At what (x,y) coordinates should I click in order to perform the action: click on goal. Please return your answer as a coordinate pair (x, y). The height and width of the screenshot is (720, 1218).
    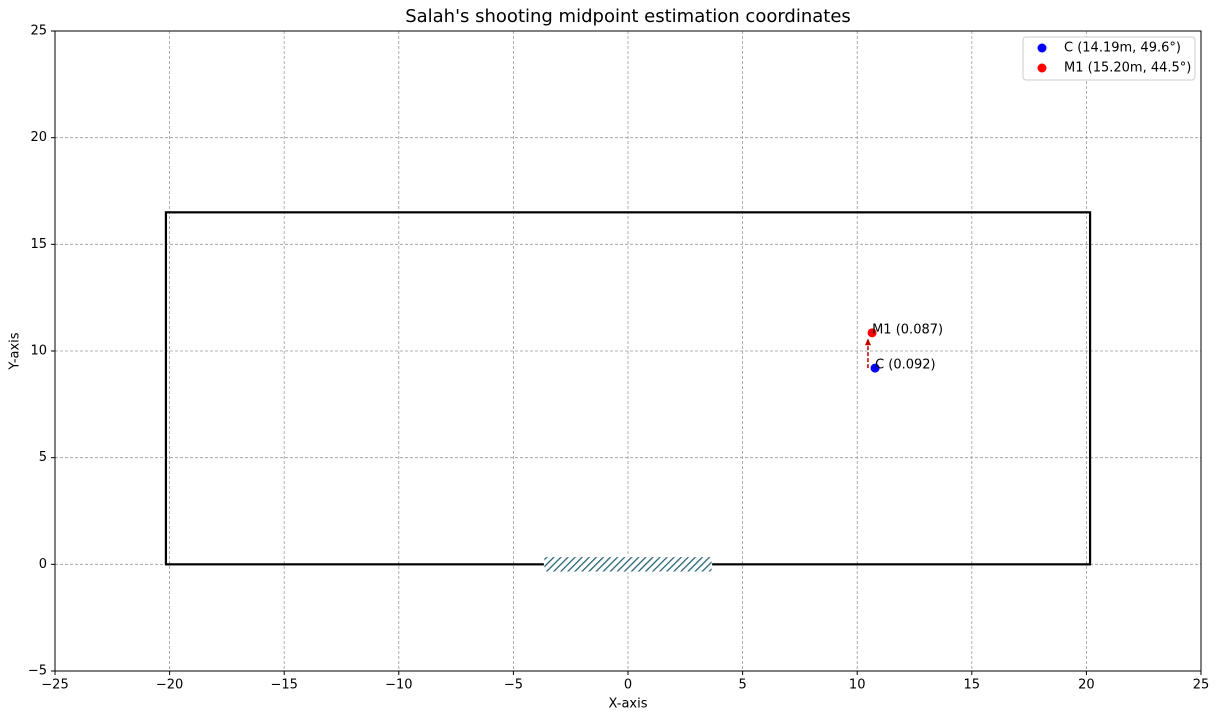
    Looking at the image, I should click on (628, 564).